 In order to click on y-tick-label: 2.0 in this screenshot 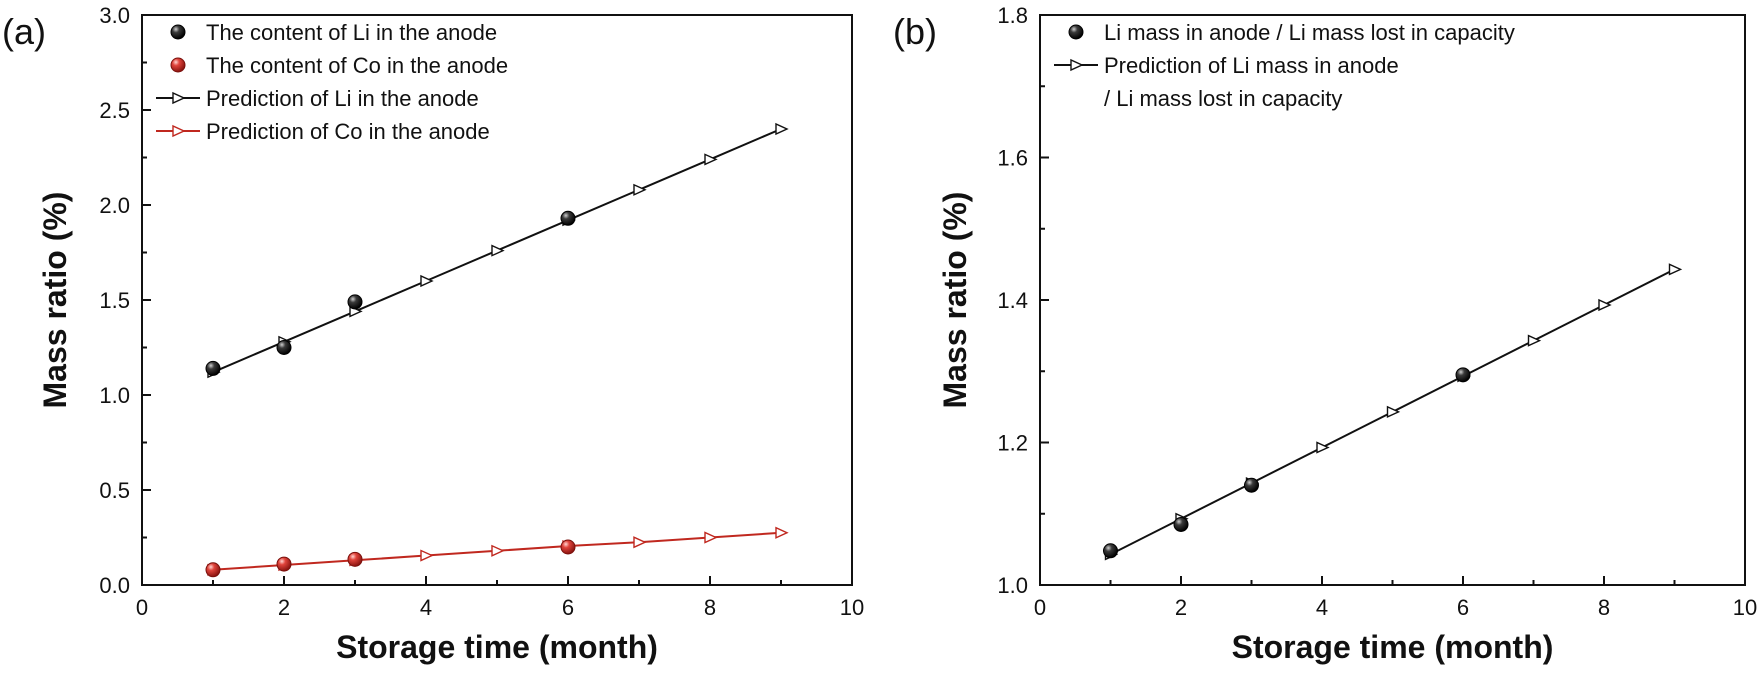, I will do `click(114, 205)`.